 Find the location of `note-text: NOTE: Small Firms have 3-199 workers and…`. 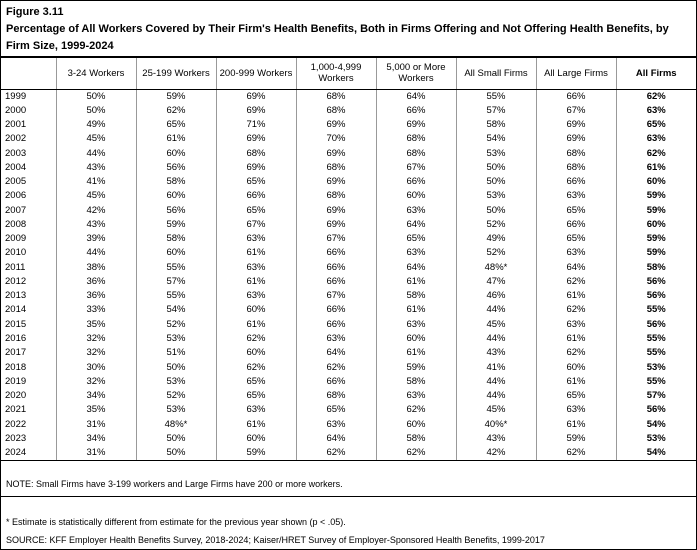

note-text: NOTE: Small Firms have 3-199 workers and… is located at coordinates (174, 484).